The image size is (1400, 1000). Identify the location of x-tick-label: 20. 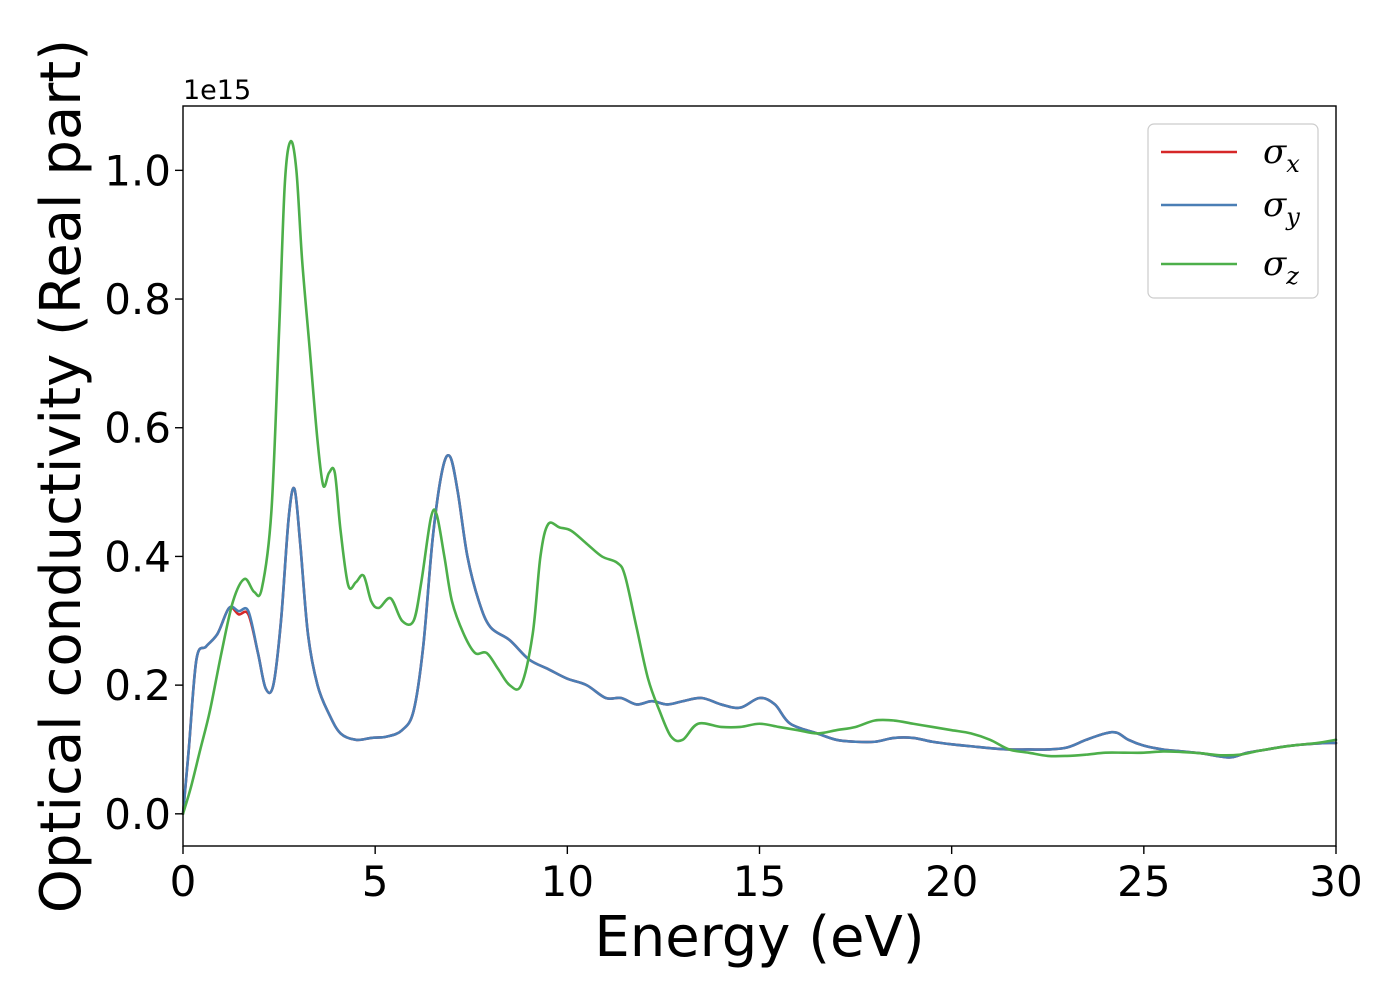
(951, 881).